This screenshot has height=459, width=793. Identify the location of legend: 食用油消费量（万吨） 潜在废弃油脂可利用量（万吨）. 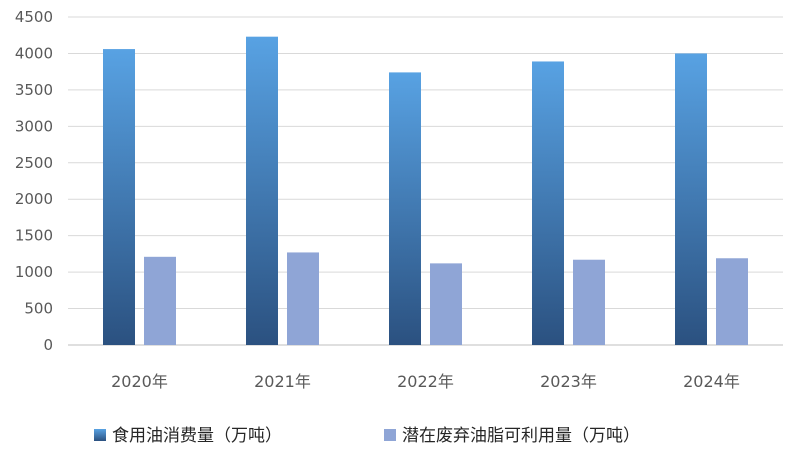
(367, 436).